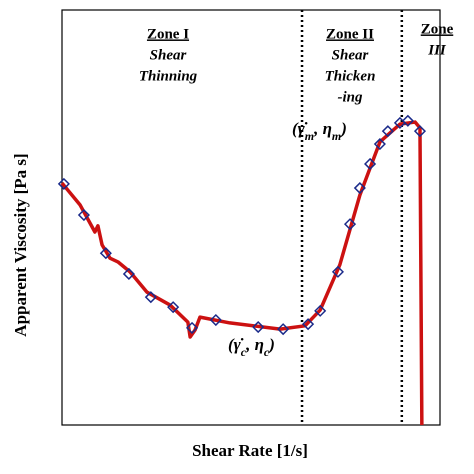  Describe the element at coordinates (437, 29) in the screenshot. I see `zone-label: Zone` at that location.